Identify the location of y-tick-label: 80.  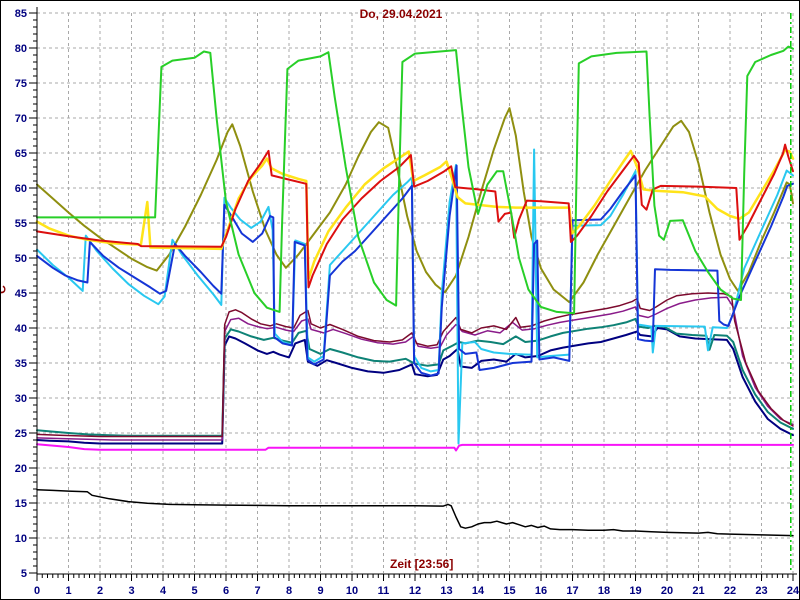
(21, 49).